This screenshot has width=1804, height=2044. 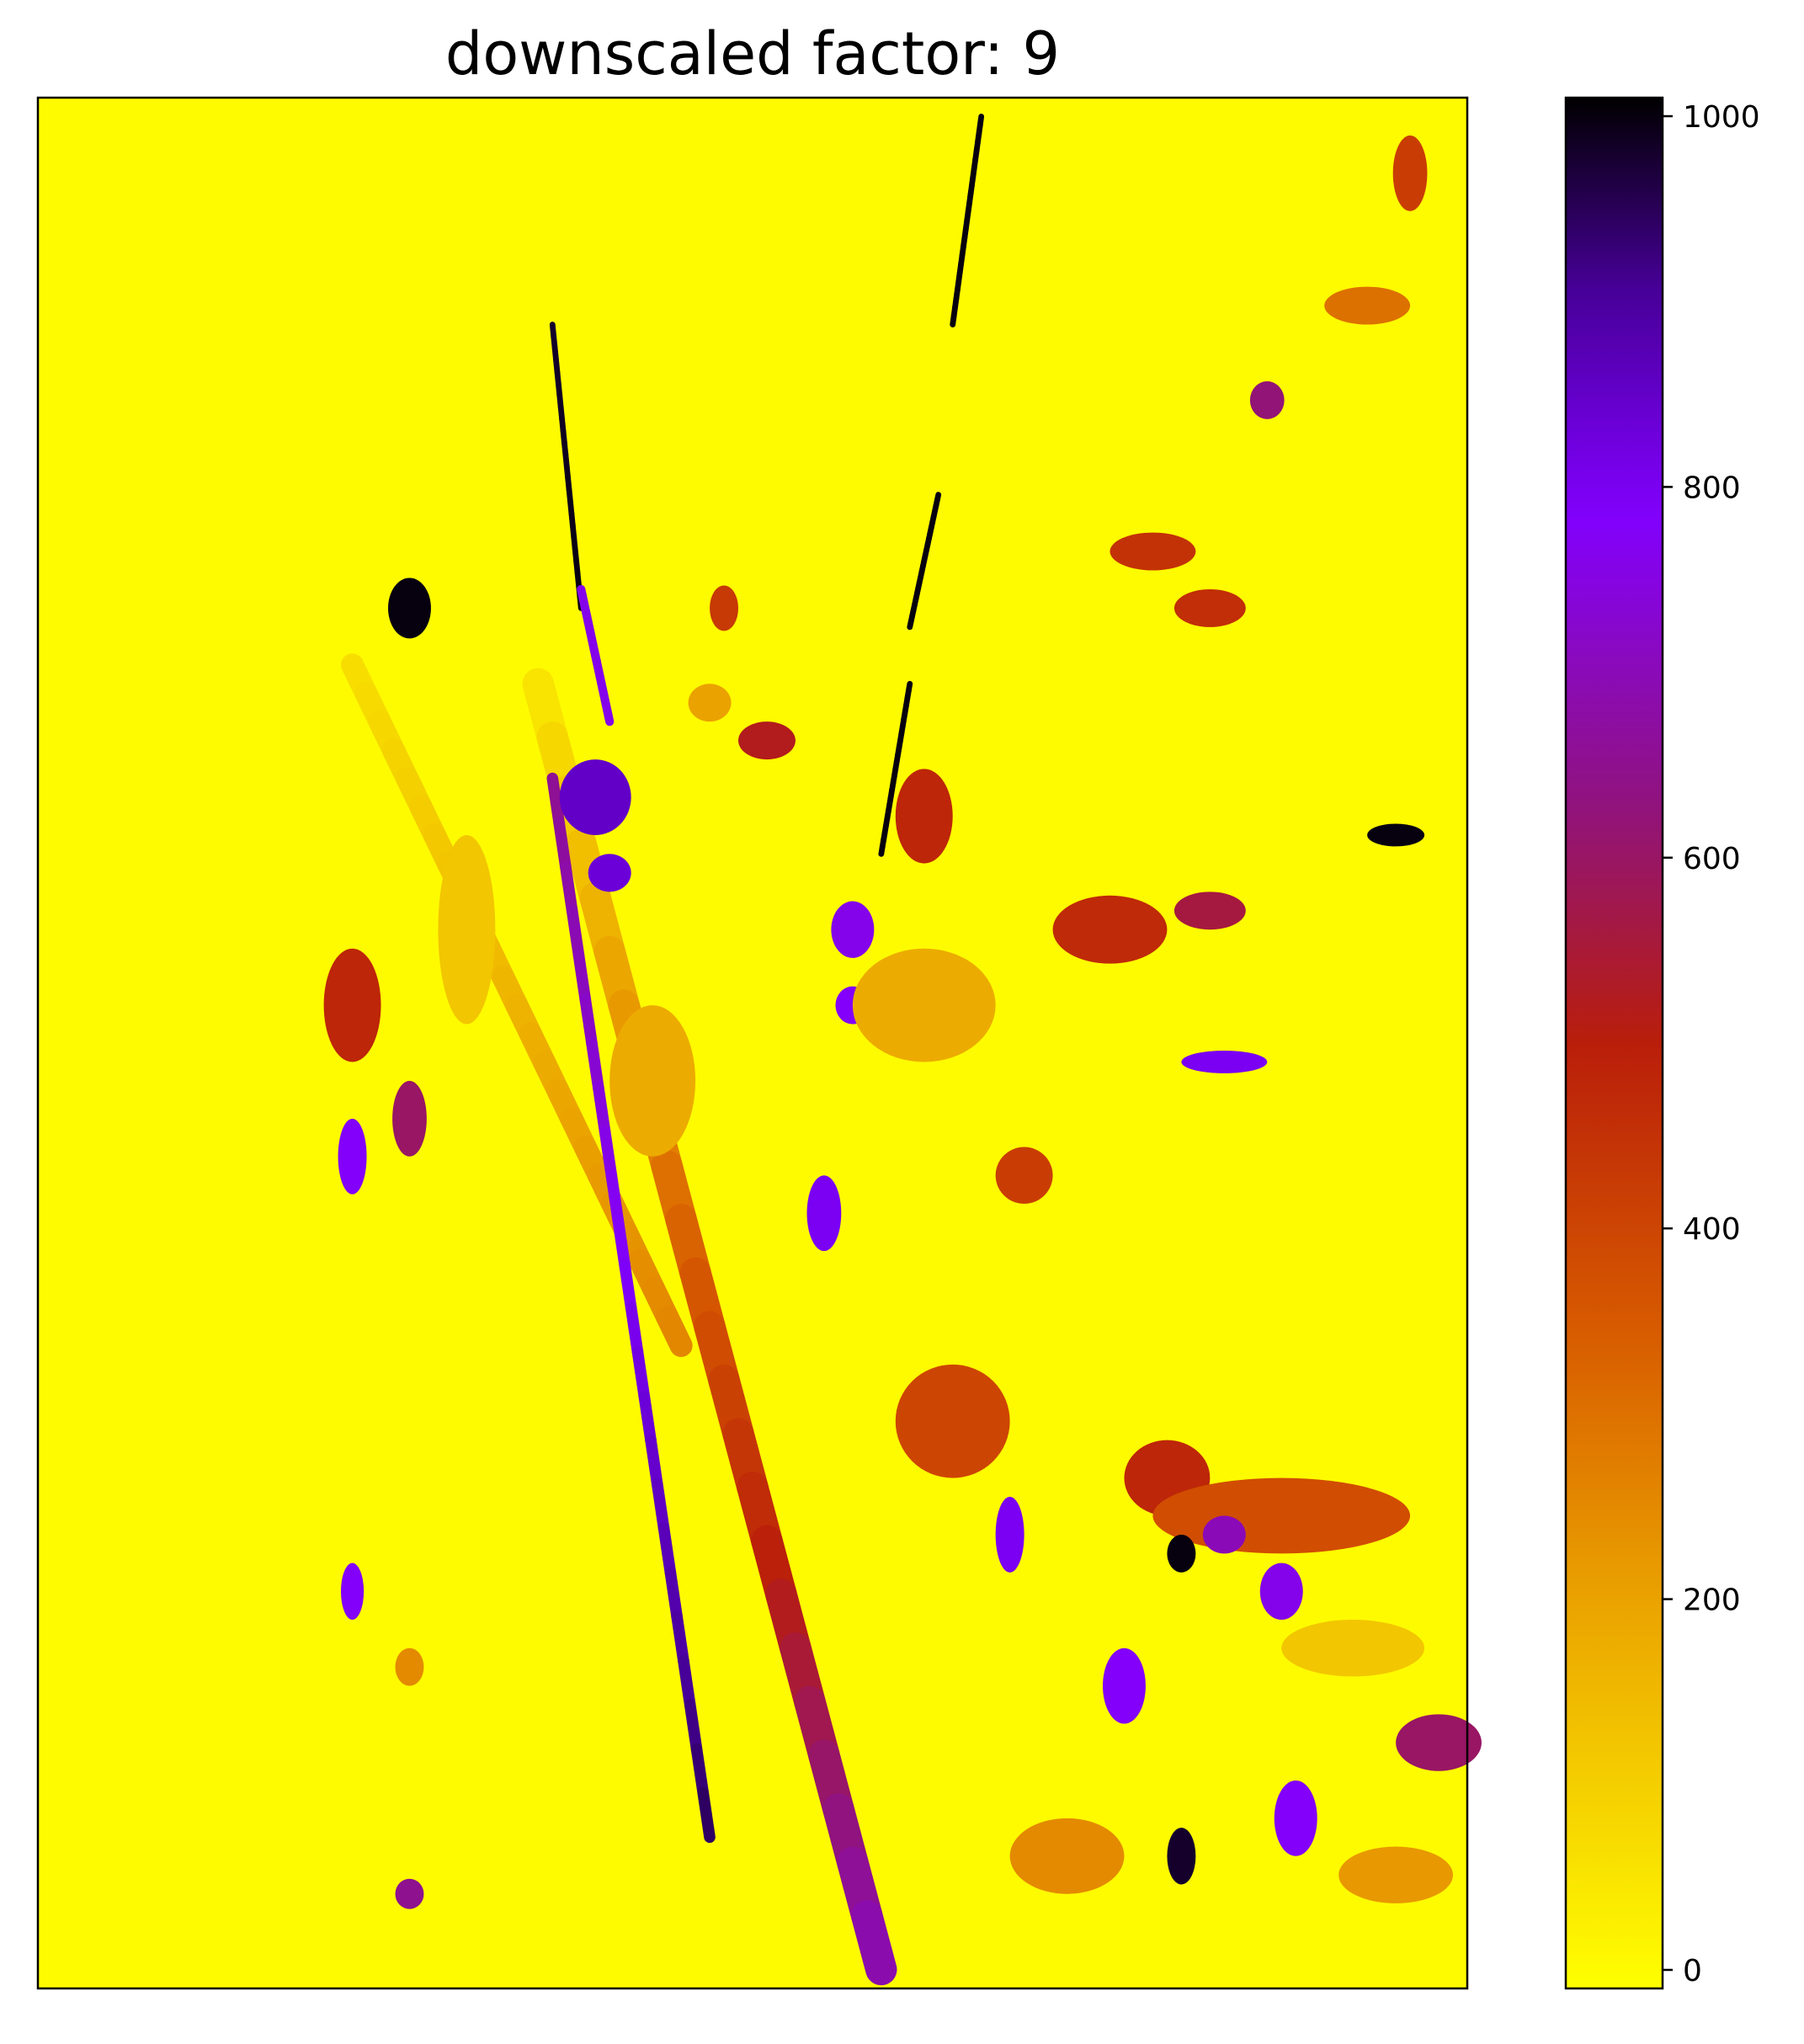 I want to click on colorbar-tick-label: 200, so click(x=1712, y=1601).